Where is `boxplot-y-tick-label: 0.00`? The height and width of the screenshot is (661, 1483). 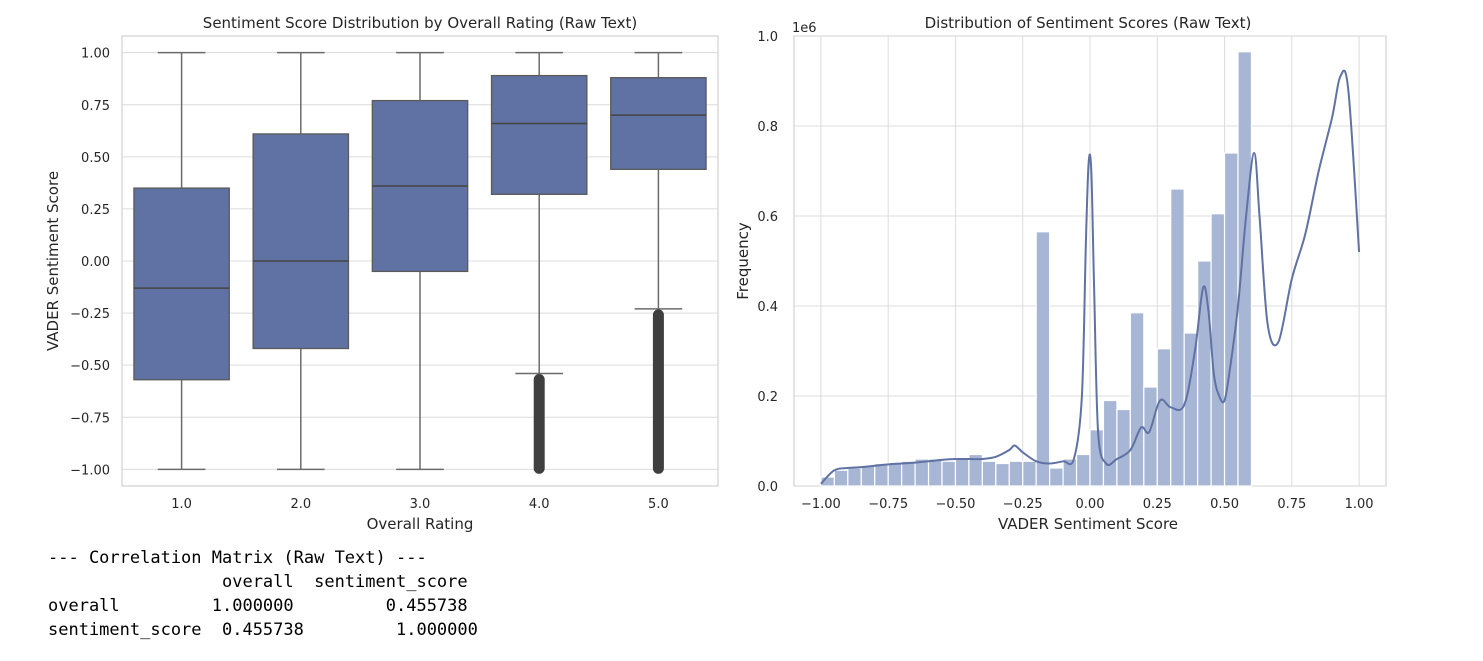 boxplot-y-tick-label: 0.00 is located at coordinates (95, 262).